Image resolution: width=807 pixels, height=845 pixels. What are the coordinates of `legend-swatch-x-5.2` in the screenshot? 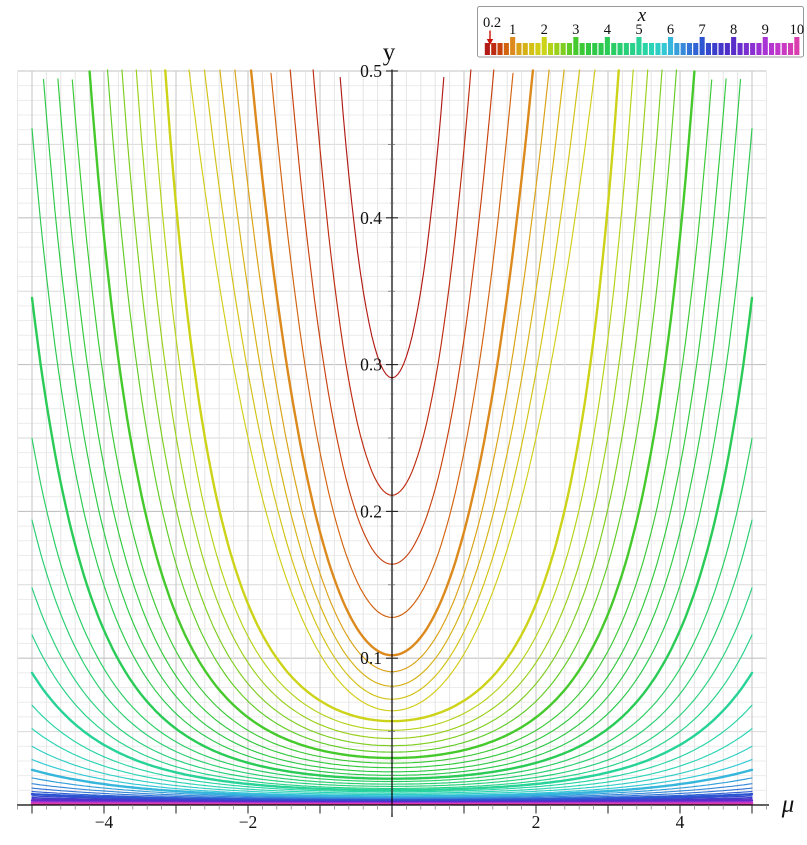 It's located at (645, 49).